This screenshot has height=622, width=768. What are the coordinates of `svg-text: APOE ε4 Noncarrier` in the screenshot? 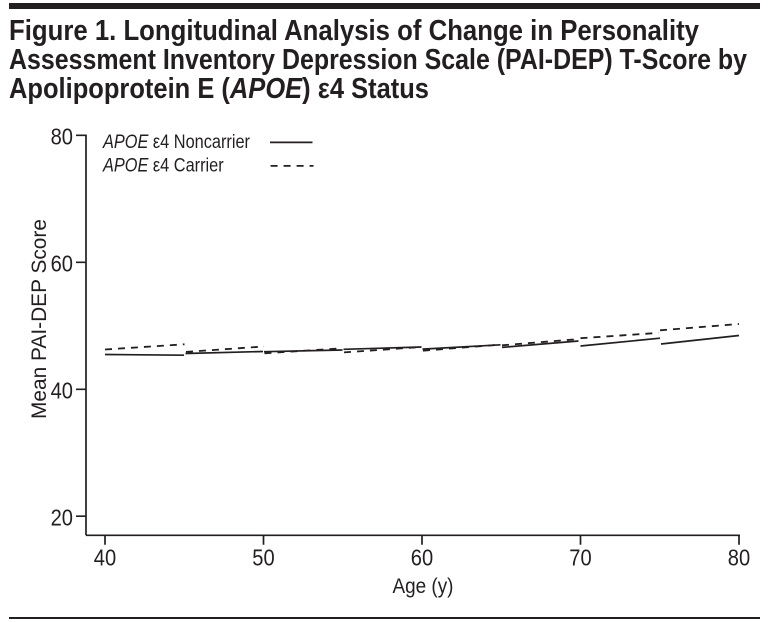 It's located at (176, 141).